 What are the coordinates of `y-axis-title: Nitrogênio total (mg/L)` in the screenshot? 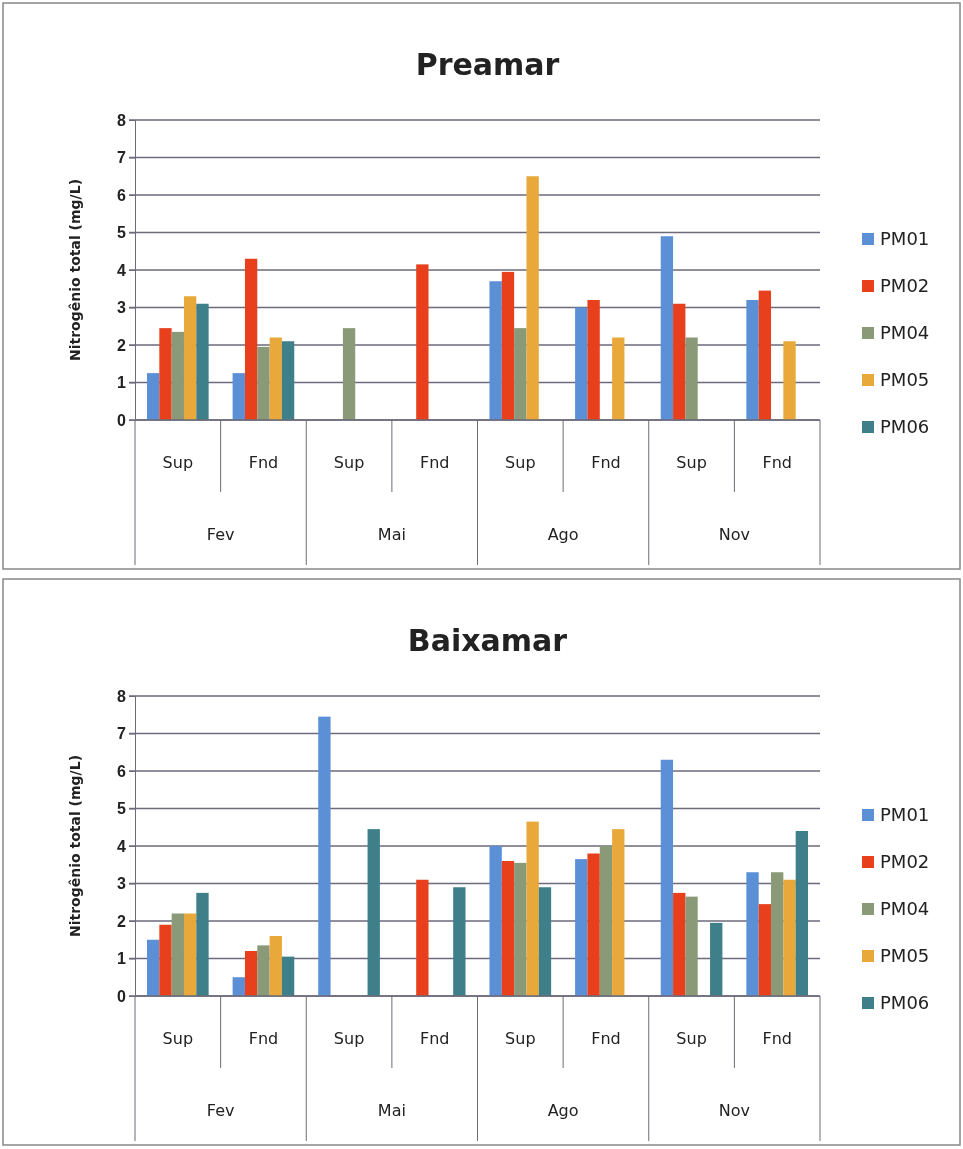 It's located at (75, 846).